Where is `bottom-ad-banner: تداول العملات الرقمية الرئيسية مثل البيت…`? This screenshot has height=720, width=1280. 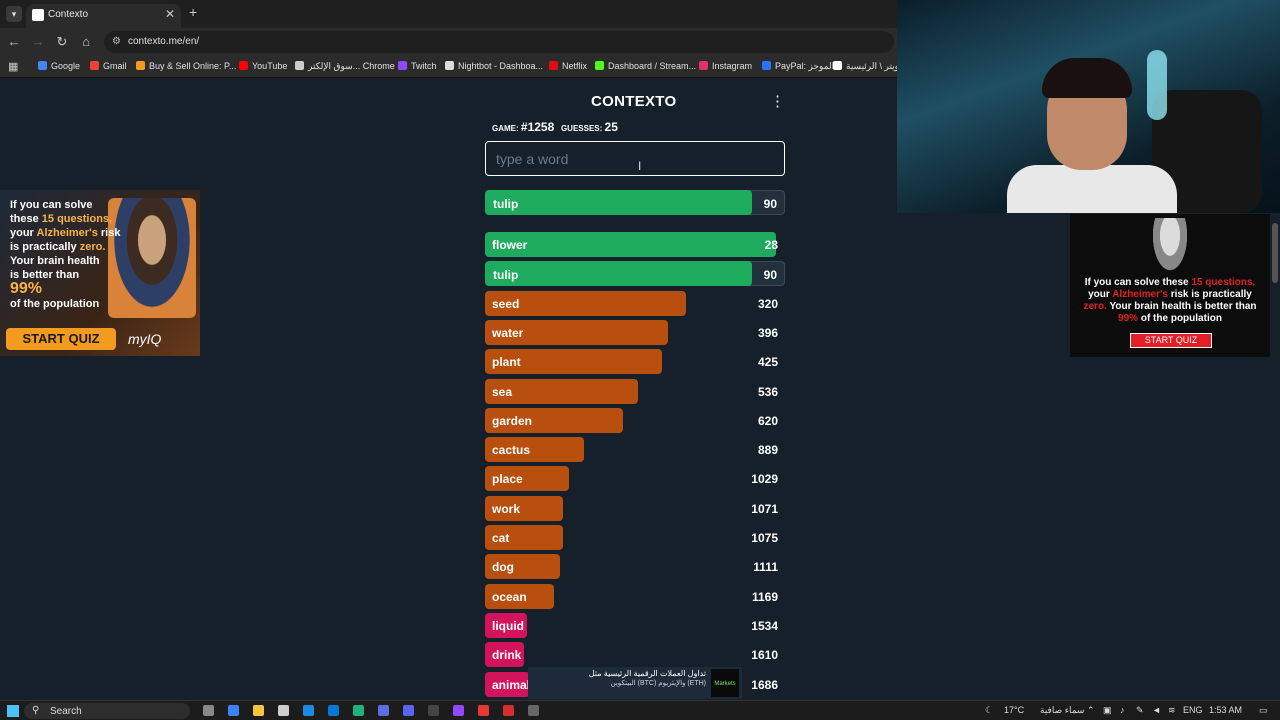
bottom-ad-banner: تداول العملات الرقمية الرئيسية مثل البيت… is located at coordinates (635, 683).